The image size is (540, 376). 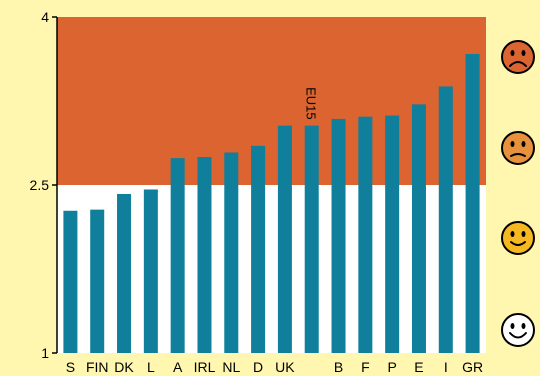 I want to click on y-tick-label: 2.5, so click(x=40, y=185).